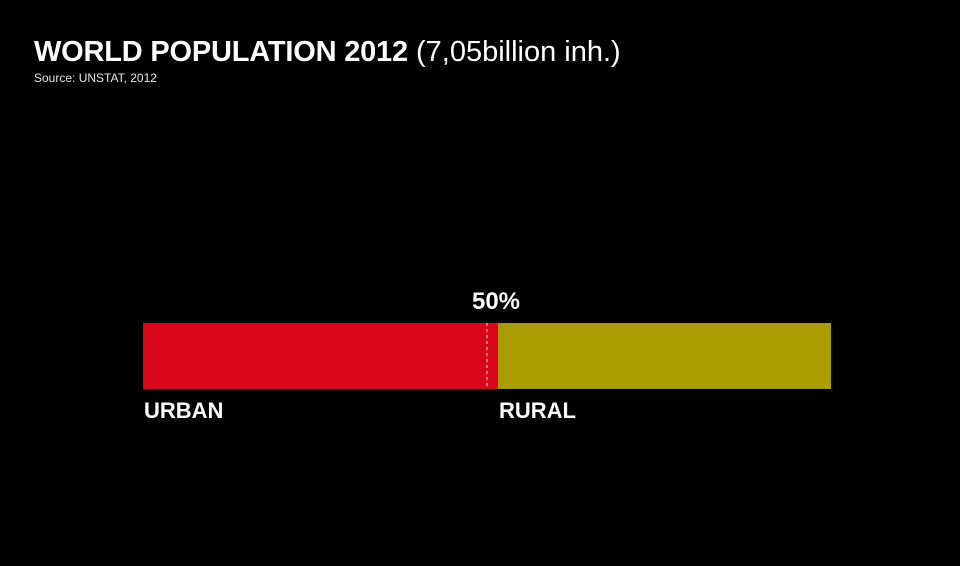  I want to click on bar-segment-rural, so click(664, 356).